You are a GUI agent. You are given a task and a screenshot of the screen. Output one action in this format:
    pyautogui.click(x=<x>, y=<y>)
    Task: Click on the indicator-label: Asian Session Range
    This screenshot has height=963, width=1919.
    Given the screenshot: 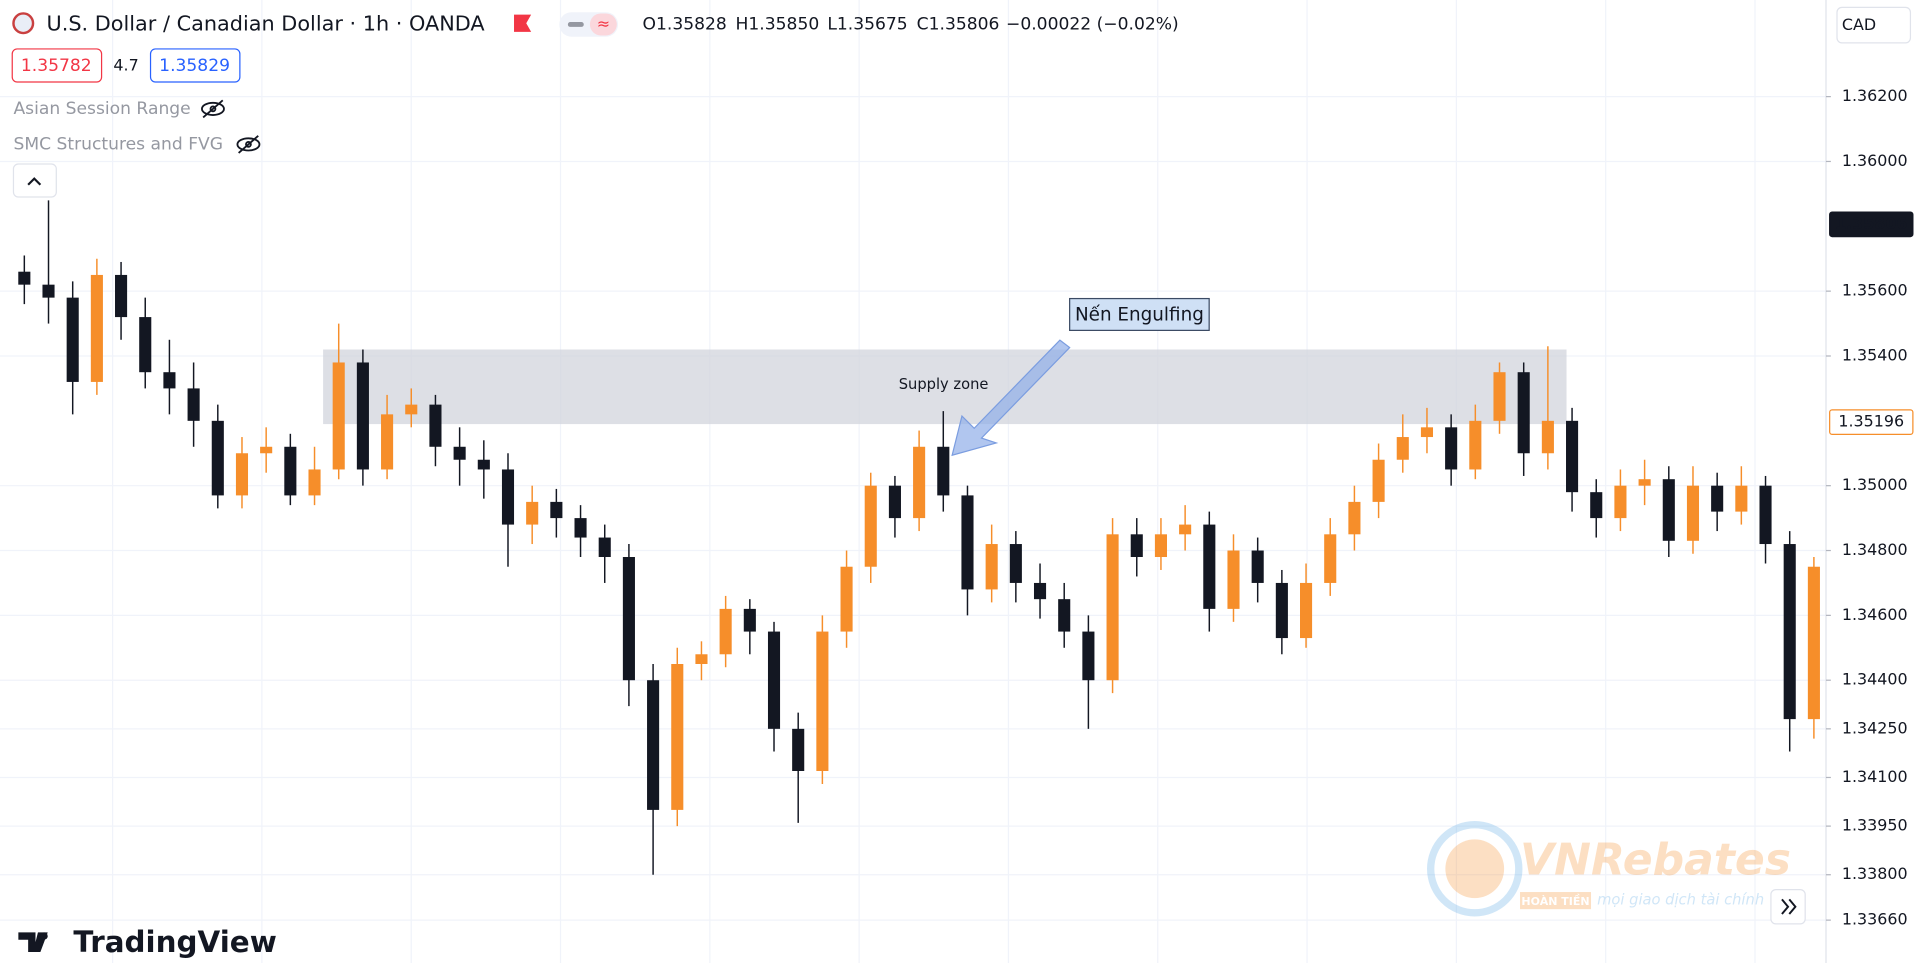 What is the action you would take?
    pyautogui.click(x=101, y=109)
    